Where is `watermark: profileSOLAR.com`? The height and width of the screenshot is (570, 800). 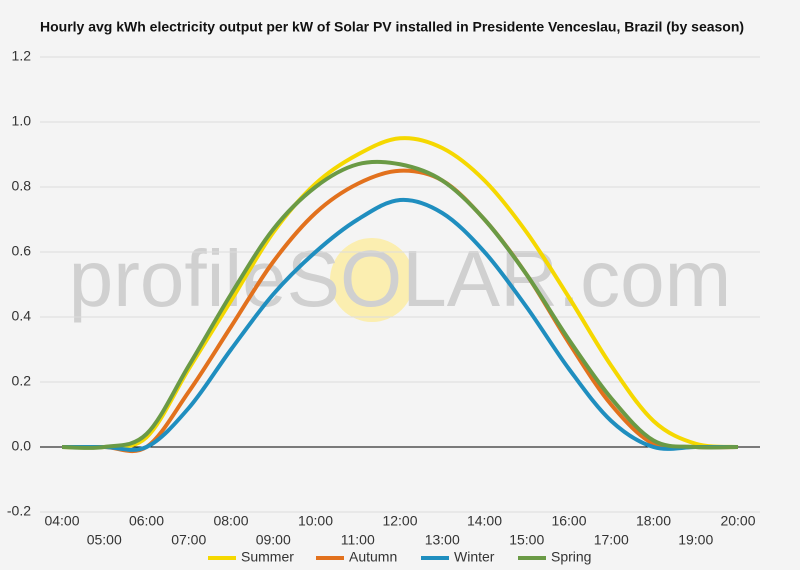 watermark: profileSOLAR.com is located at coordinates (400, 278).